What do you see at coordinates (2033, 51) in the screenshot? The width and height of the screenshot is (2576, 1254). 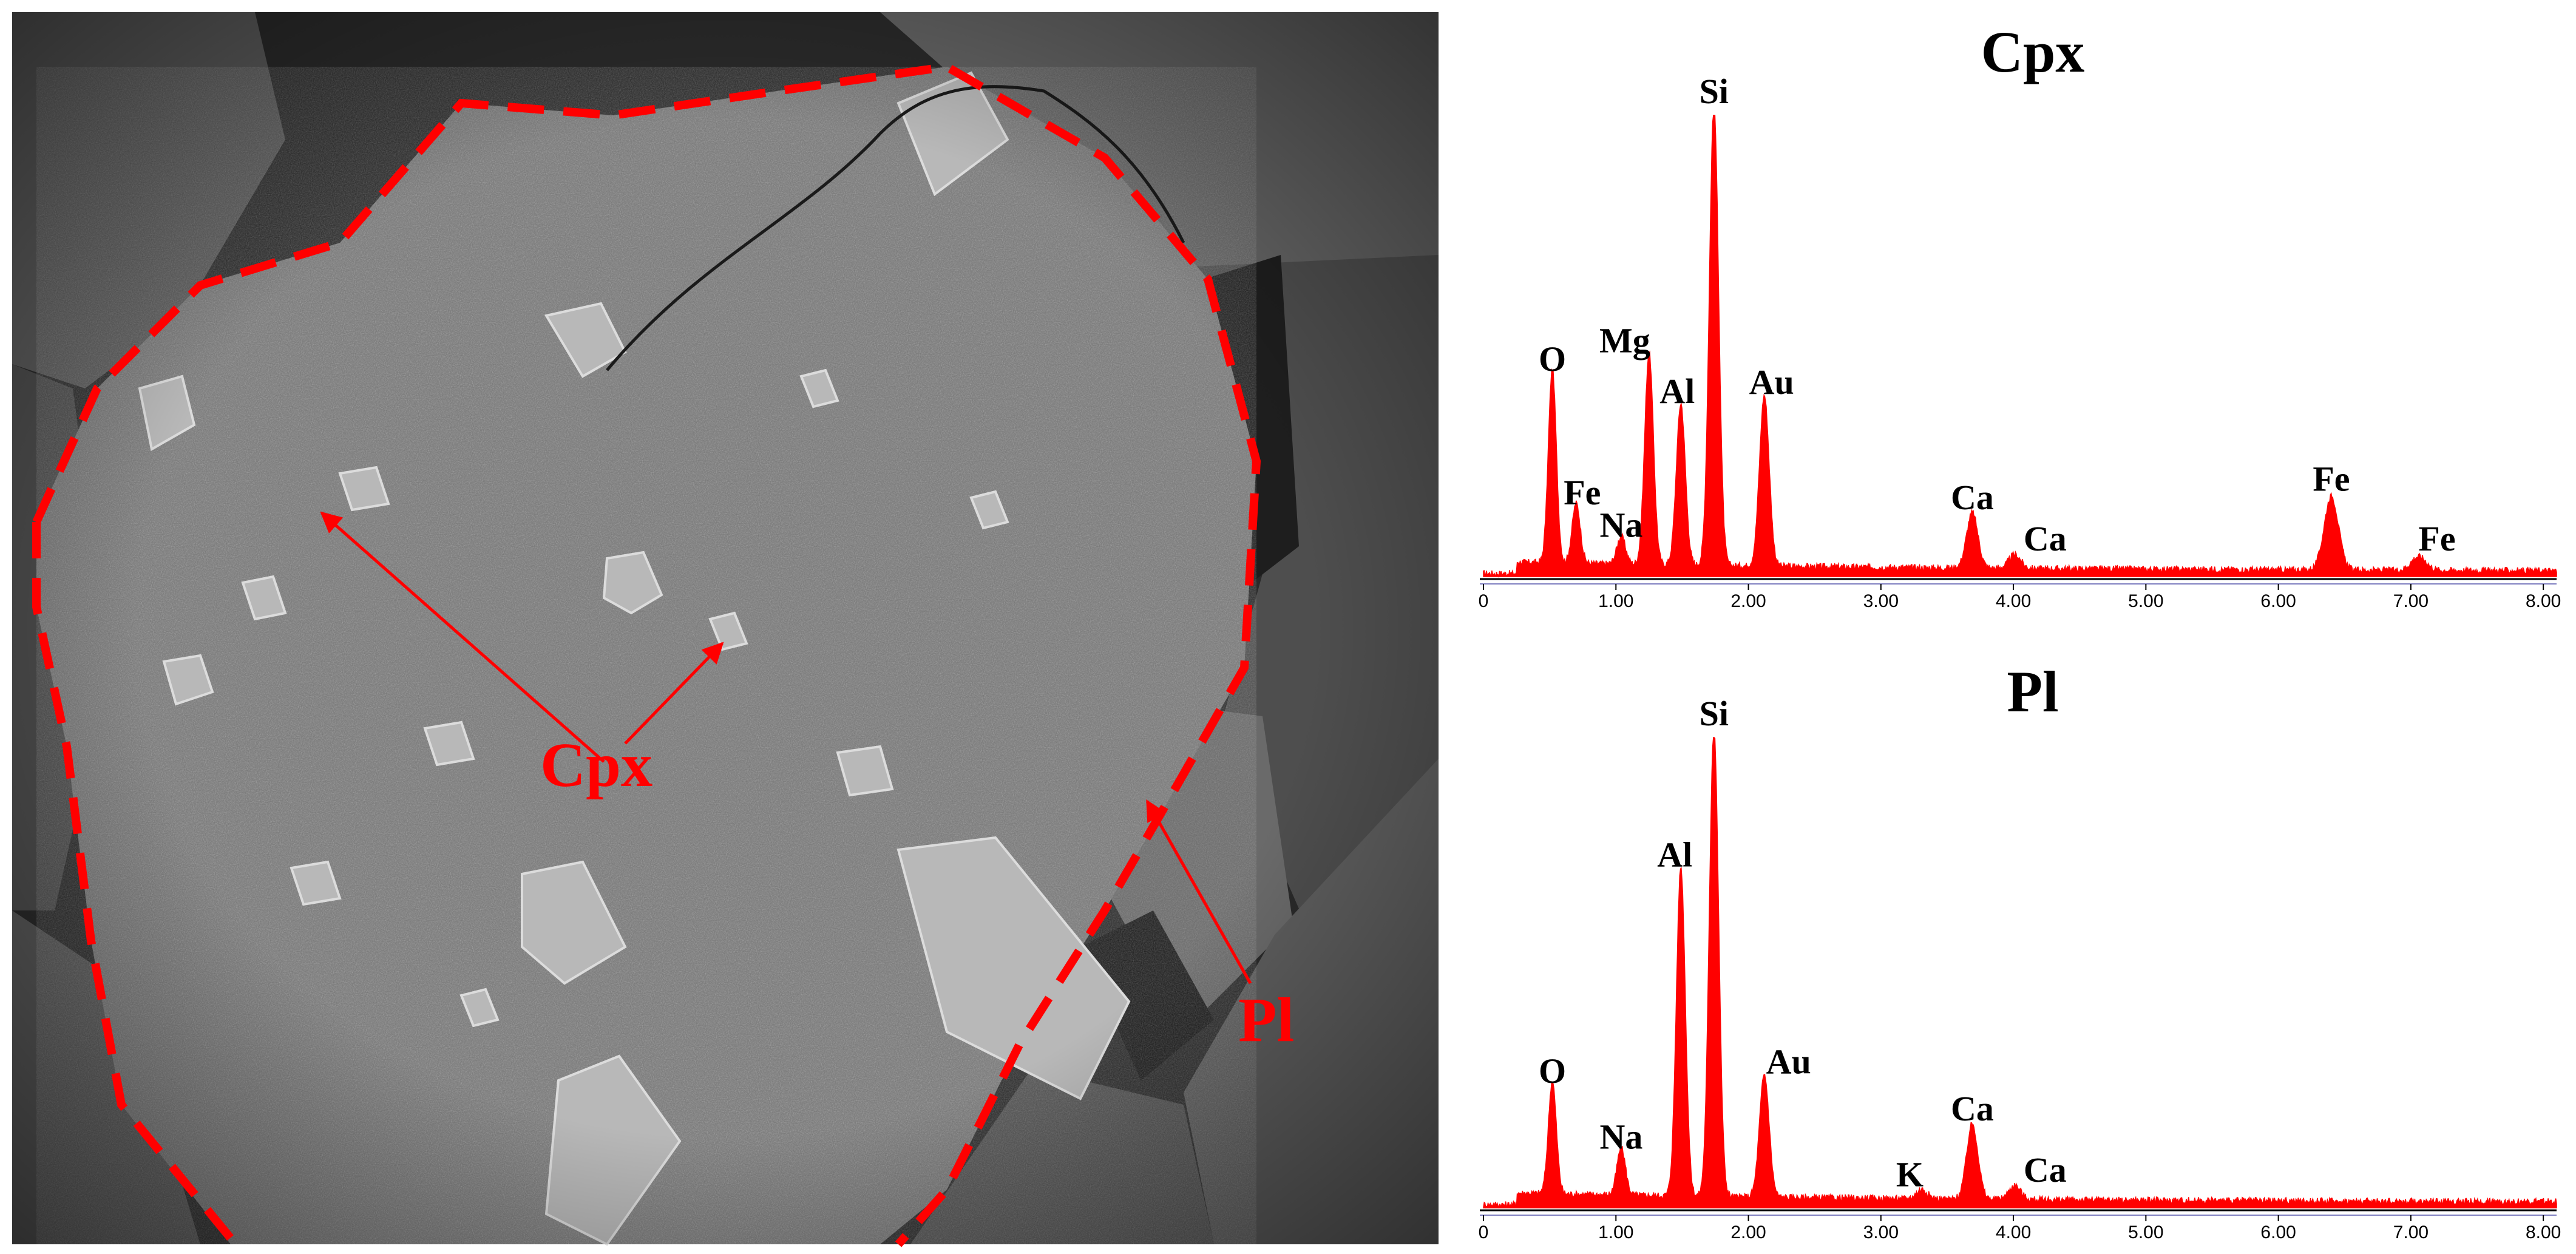 I see `chart-title: Cpx` at bounding box center [2033, 51].